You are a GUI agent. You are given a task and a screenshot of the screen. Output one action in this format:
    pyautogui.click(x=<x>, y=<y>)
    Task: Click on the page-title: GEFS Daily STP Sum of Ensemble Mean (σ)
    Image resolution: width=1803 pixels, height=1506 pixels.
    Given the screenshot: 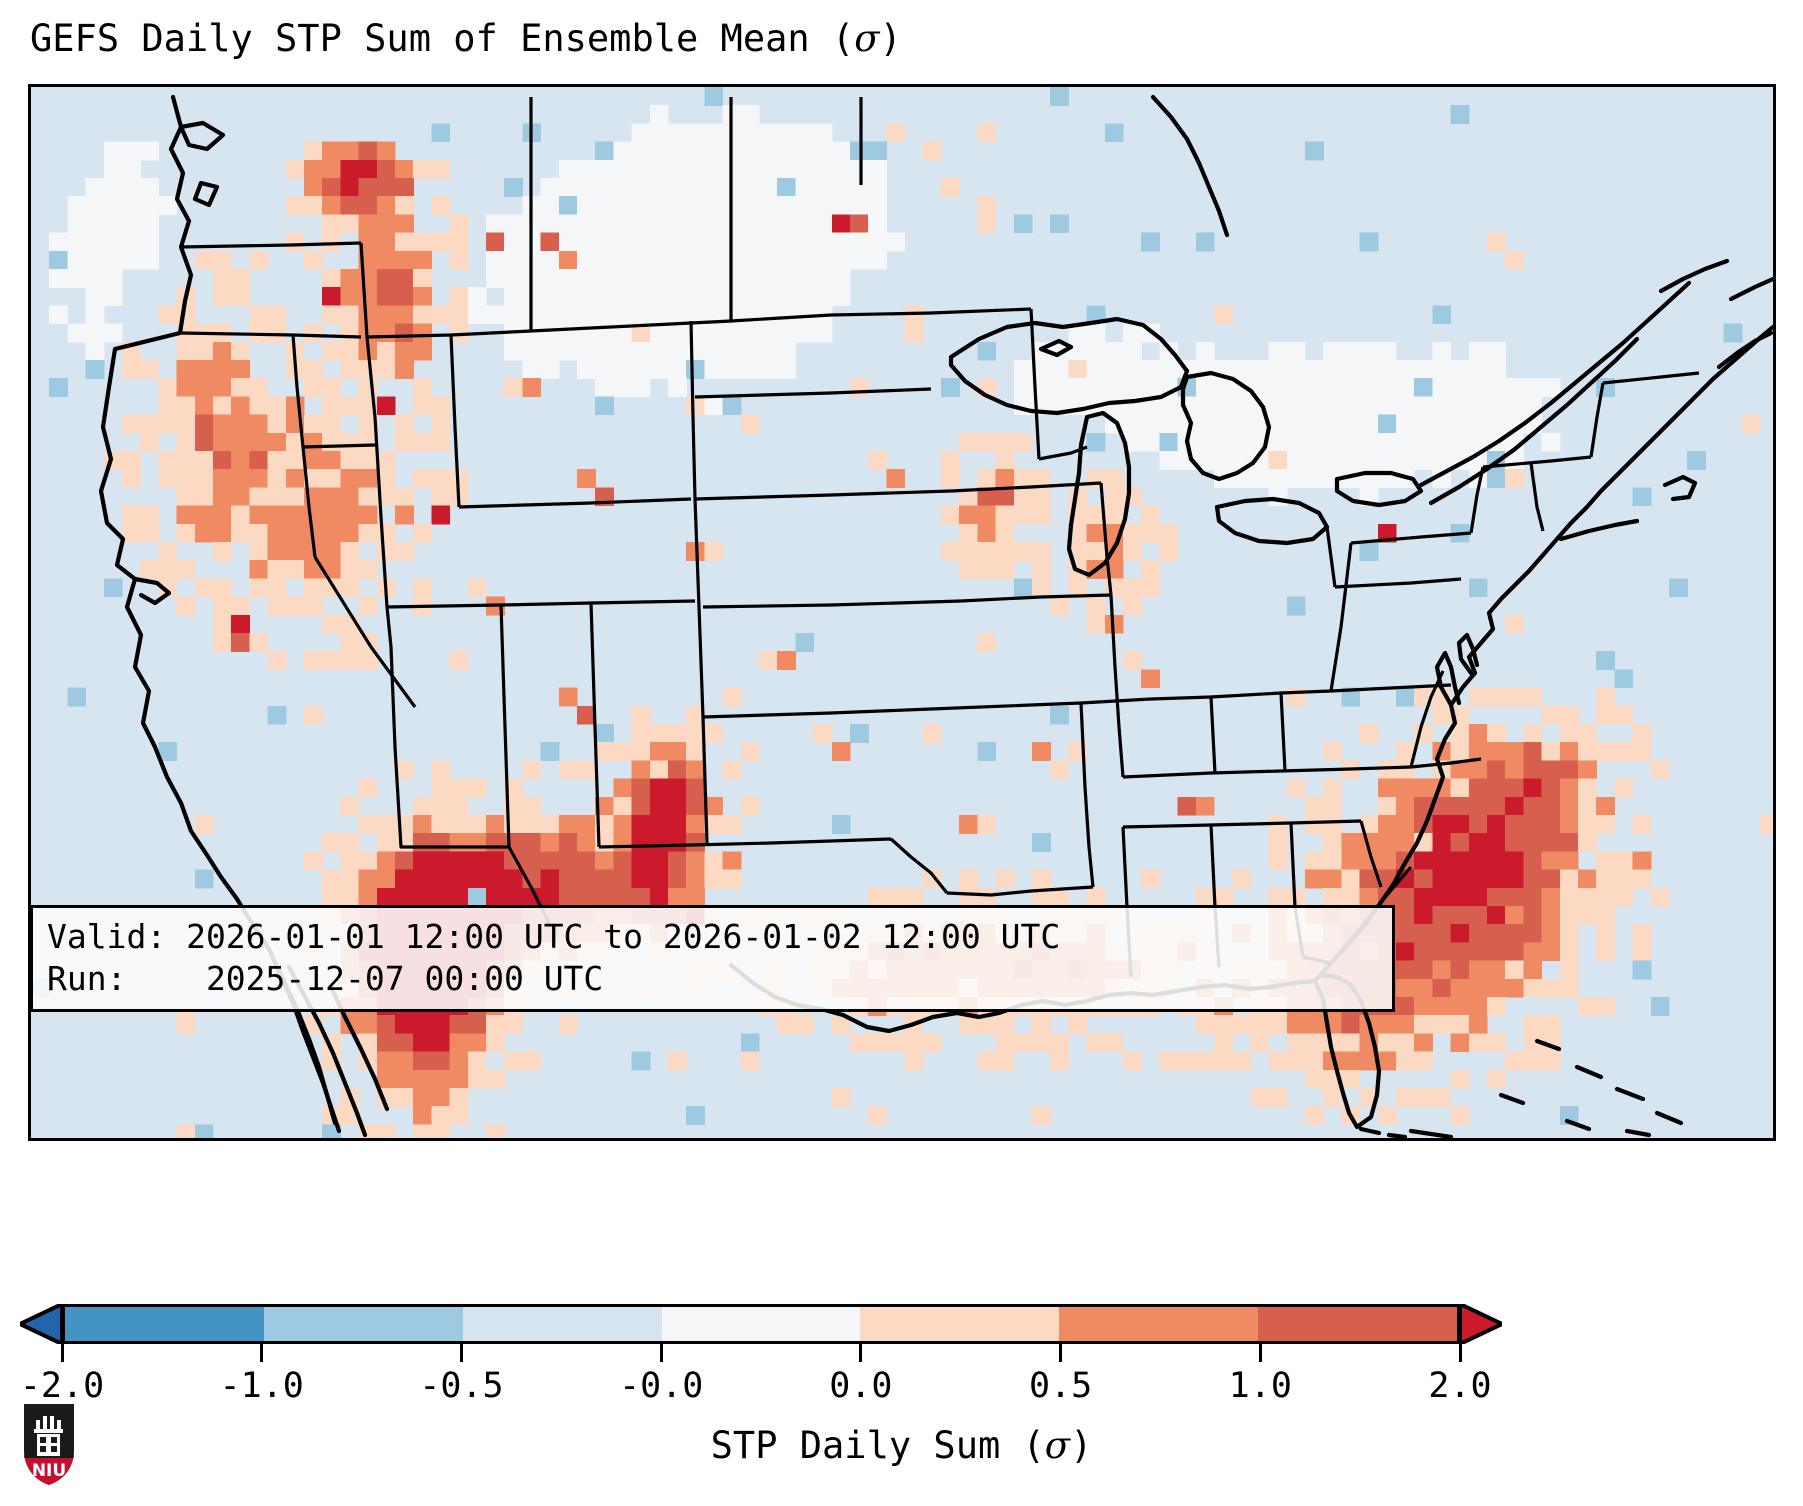 What is the action you would take?
    pyautogui.click(x=466, y=38)
    